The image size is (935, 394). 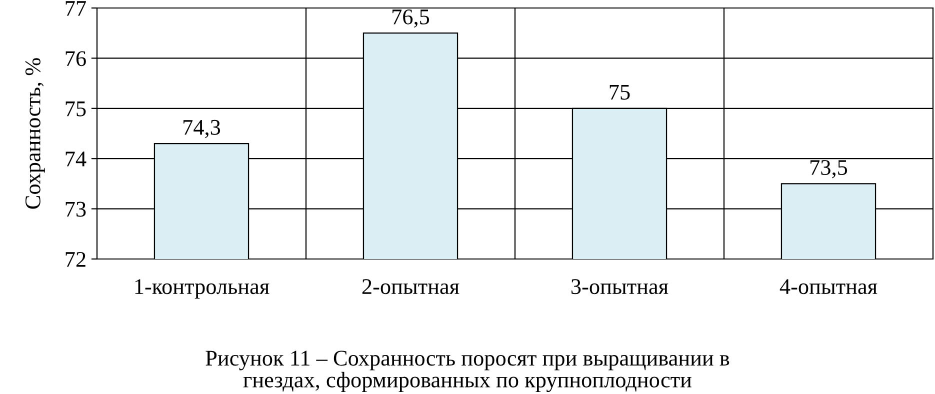 What do you see at coordinates (76, 8) in the screenshot?
I see `y-tick-label: 77` at bounding box center [76, 8].